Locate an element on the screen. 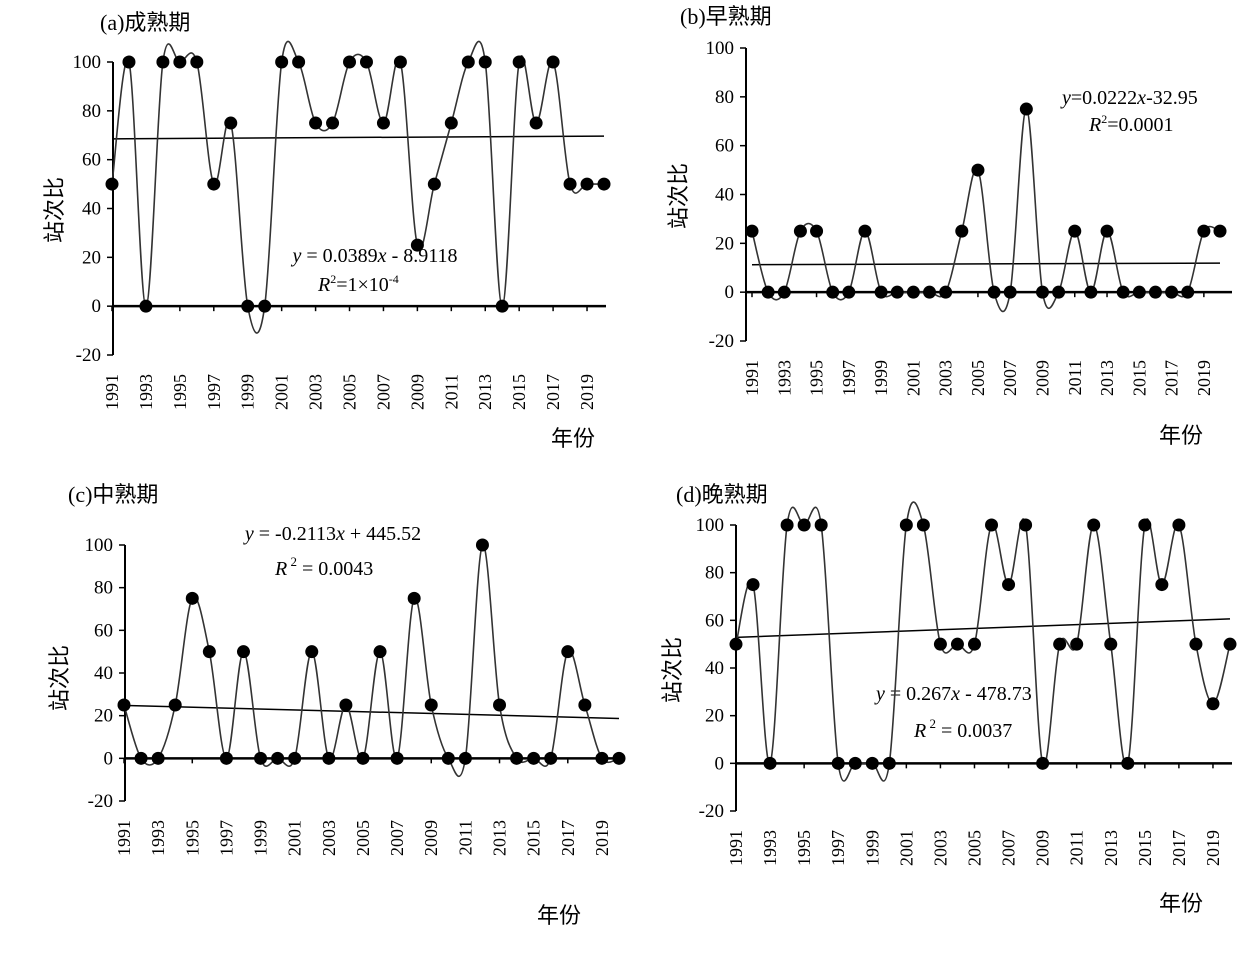  x-tick-label: 1993 is located at coordinates (146, 392).